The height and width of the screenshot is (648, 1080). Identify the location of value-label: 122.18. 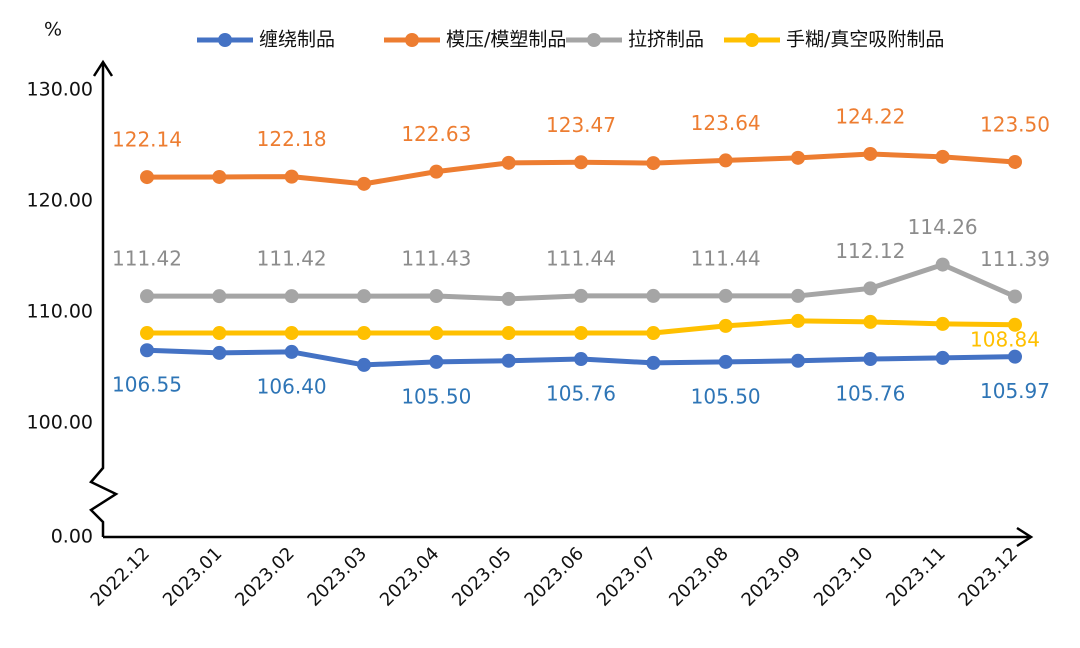
(292, 139).